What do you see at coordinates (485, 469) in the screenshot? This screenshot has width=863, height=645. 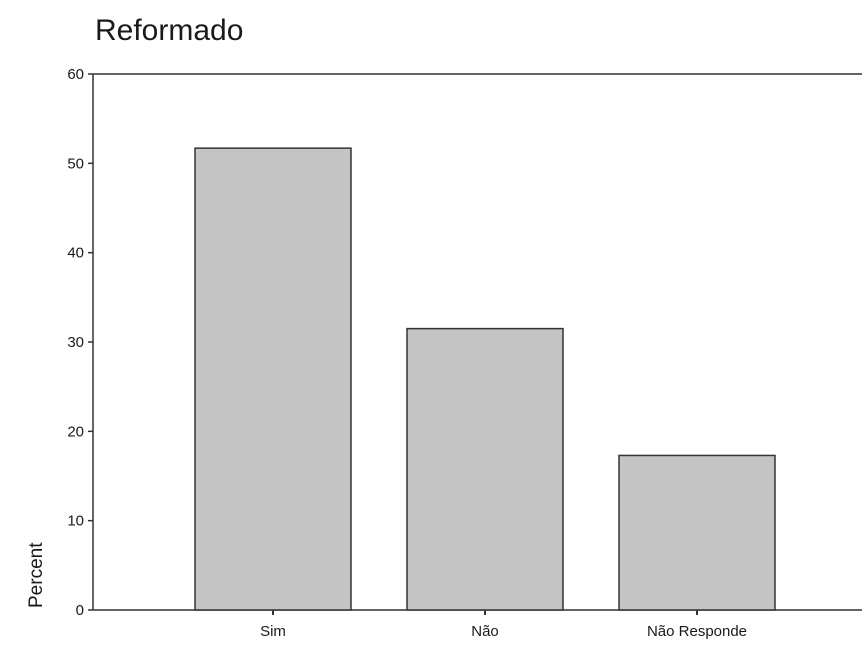 I see `bar-n-o` at bounding box center [485, 469].